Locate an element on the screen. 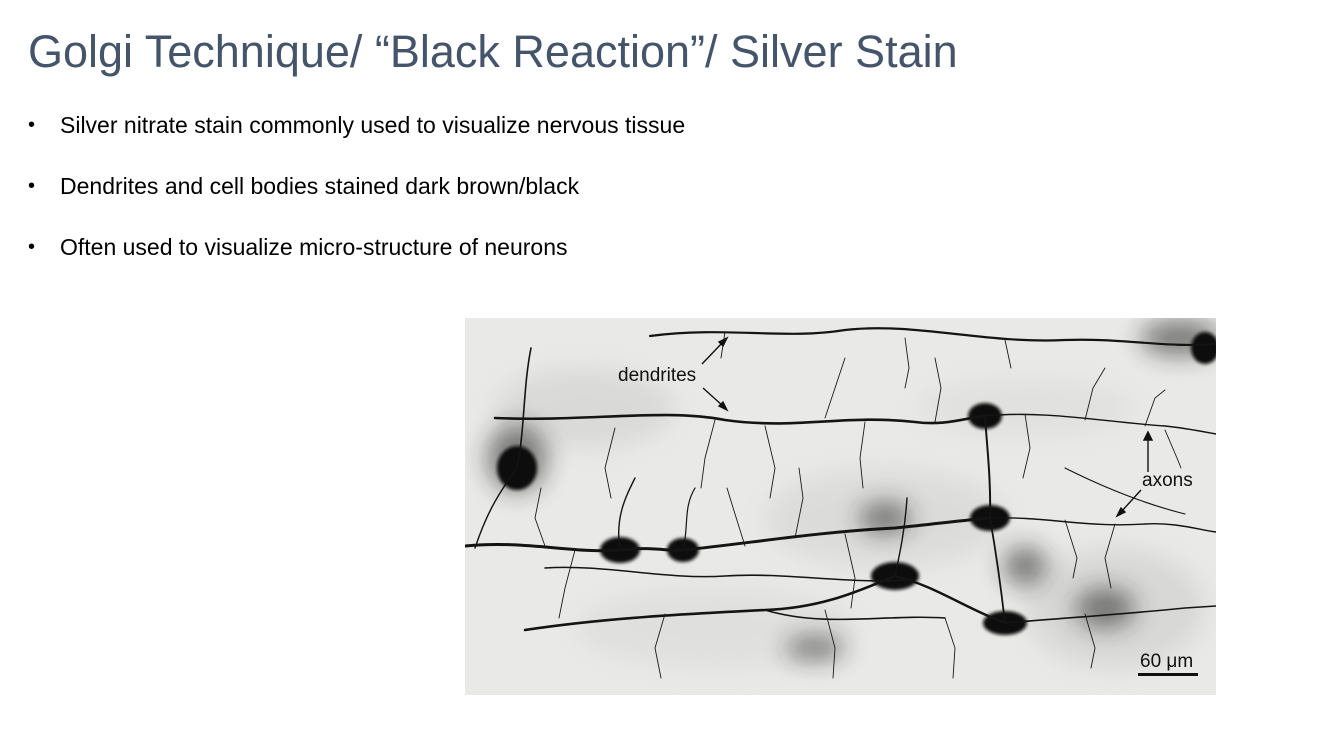 The width and height of the screenshot is (1344, 751). dendrites-label: dendrites is located at coordinates (657, 375).